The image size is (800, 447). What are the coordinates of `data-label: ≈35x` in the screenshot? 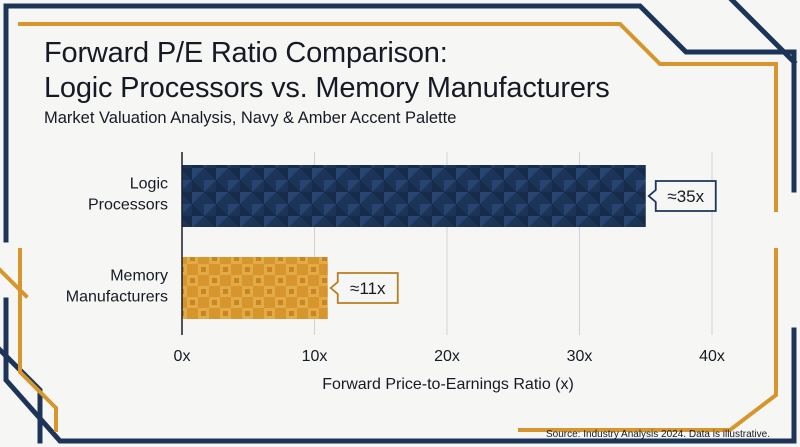 It's located at (685, 196).